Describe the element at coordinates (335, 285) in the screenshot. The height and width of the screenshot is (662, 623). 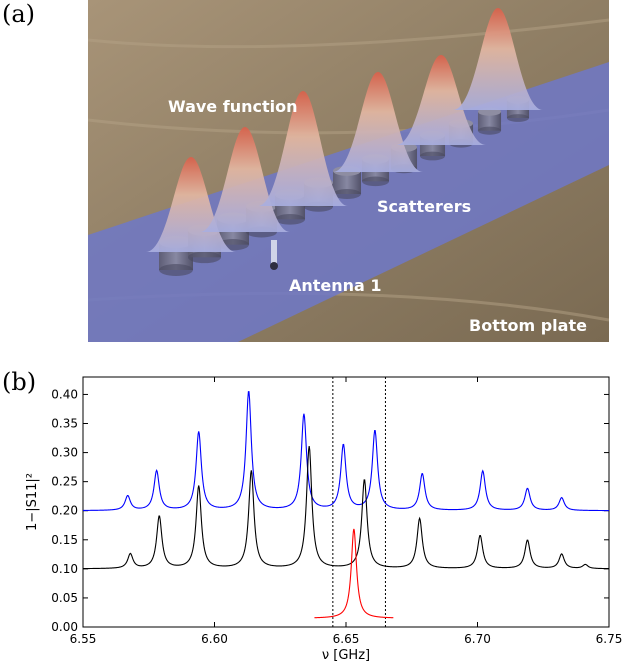
I see `antenna-label: Antenna 1` at that location.